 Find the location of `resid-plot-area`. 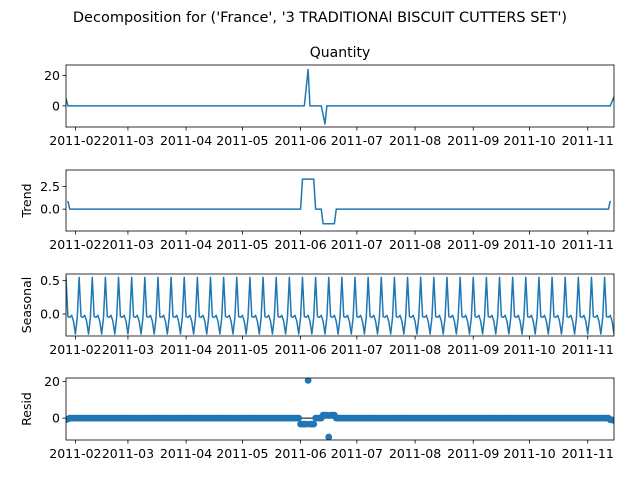

resid-plot-area is located at coordinates (340, 409).